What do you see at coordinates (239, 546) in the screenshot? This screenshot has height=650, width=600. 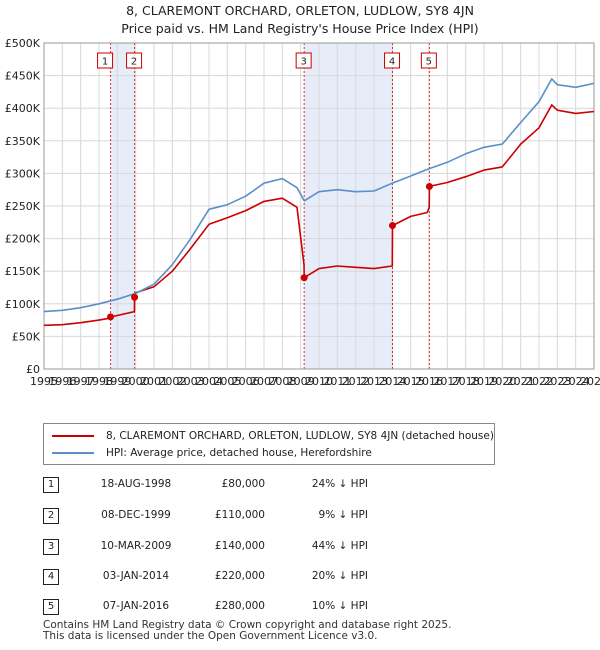 I see `sale-price: £140,000` at bounding box center [239, 546].